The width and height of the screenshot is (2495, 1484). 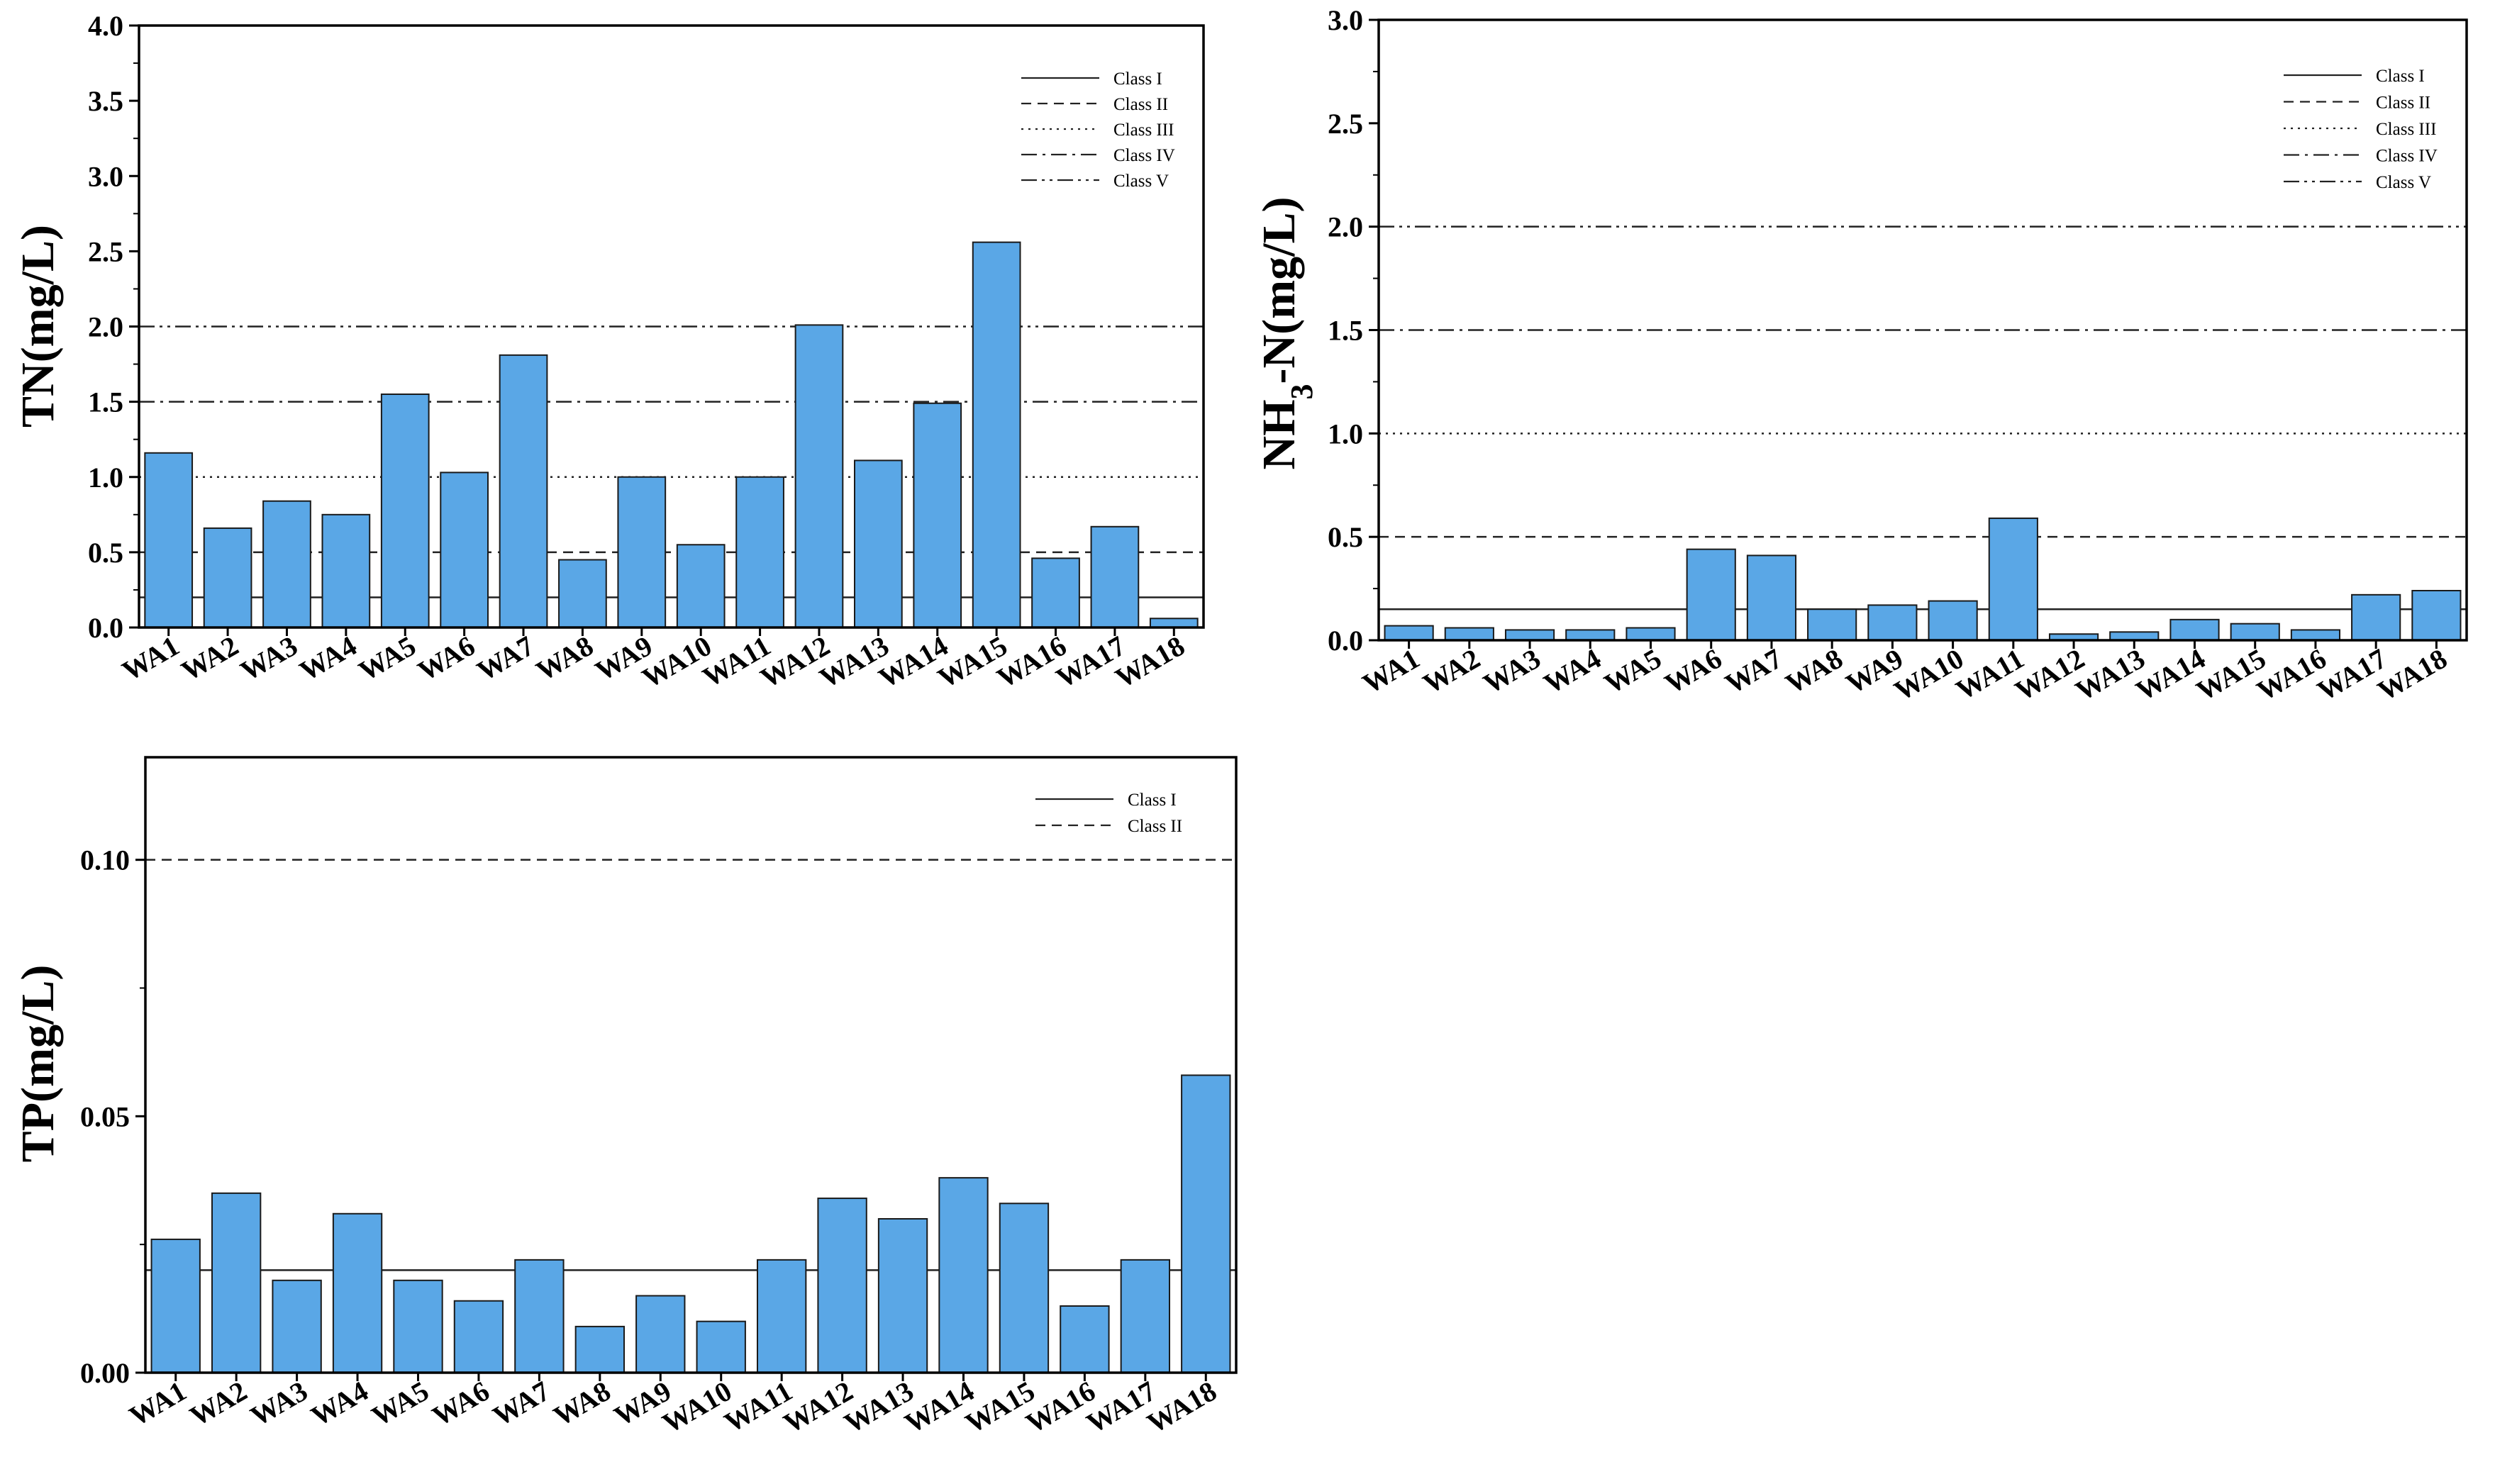 What do you see at coordinates (169, 540) in the screenshot?
I see `tn-bar-wa1` at bounding box center [169, 540].